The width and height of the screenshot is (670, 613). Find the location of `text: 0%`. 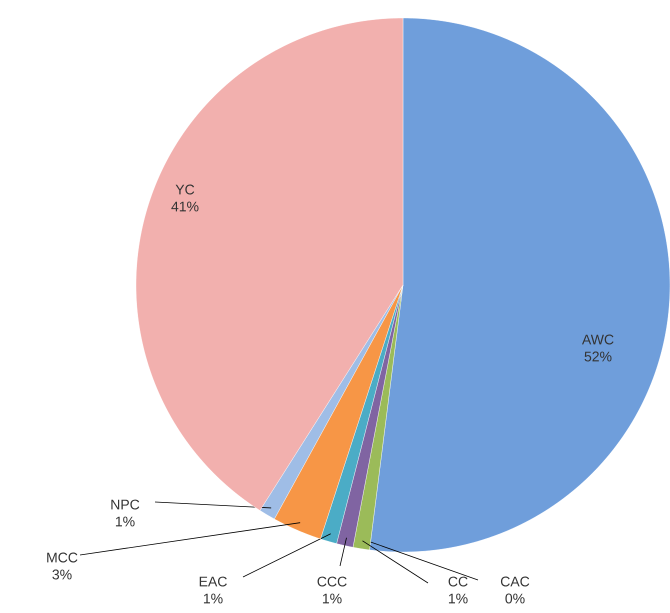

text: 0% is located at coordinates (515, 599).